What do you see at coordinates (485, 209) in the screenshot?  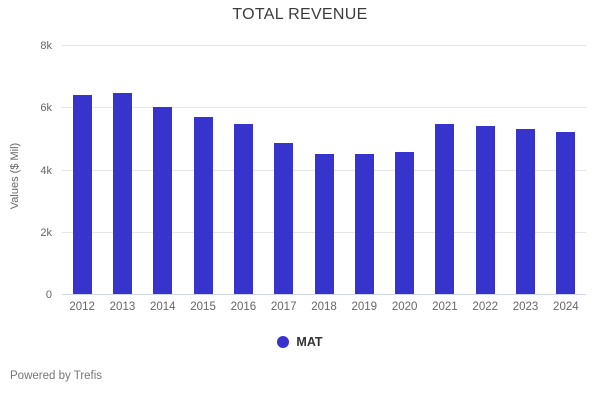 I see `bar-mat-2022` at bounding box center [485, 209].